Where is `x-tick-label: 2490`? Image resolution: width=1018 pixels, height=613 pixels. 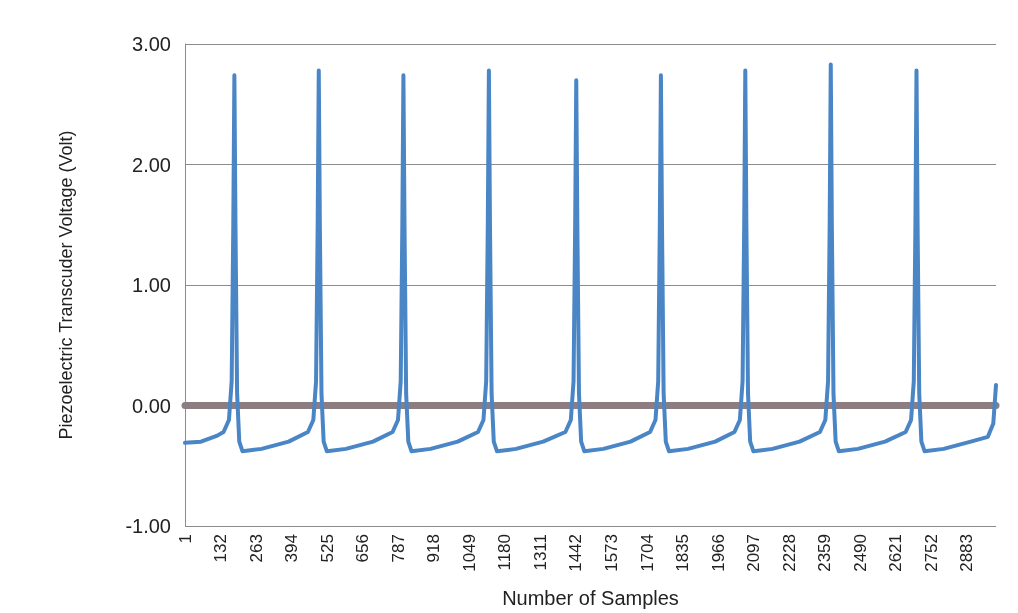
x-tick-label: 2490 is located at coordinates (860, 553).